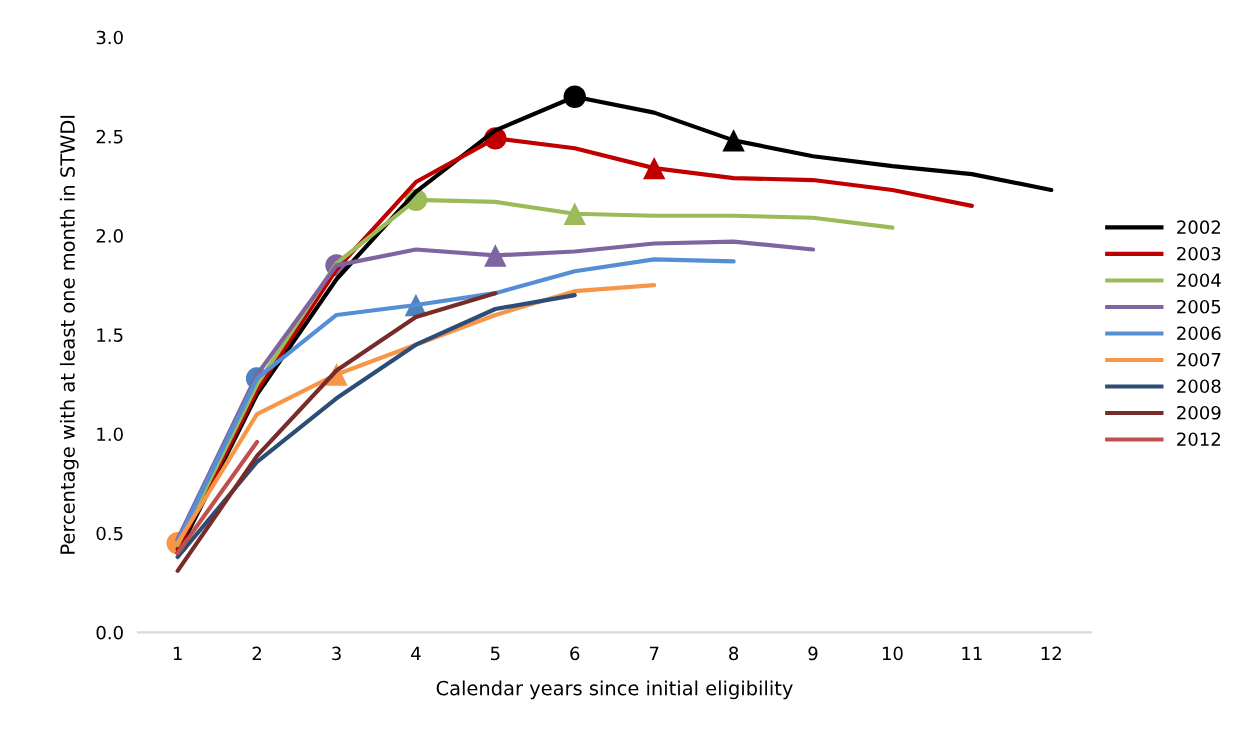 This screenshot has height=744, width=1254. What do you see at coordinates (1199, 280) in the screenshot?
I see `legend-label: 2004` at bounding box center [1199, 280].